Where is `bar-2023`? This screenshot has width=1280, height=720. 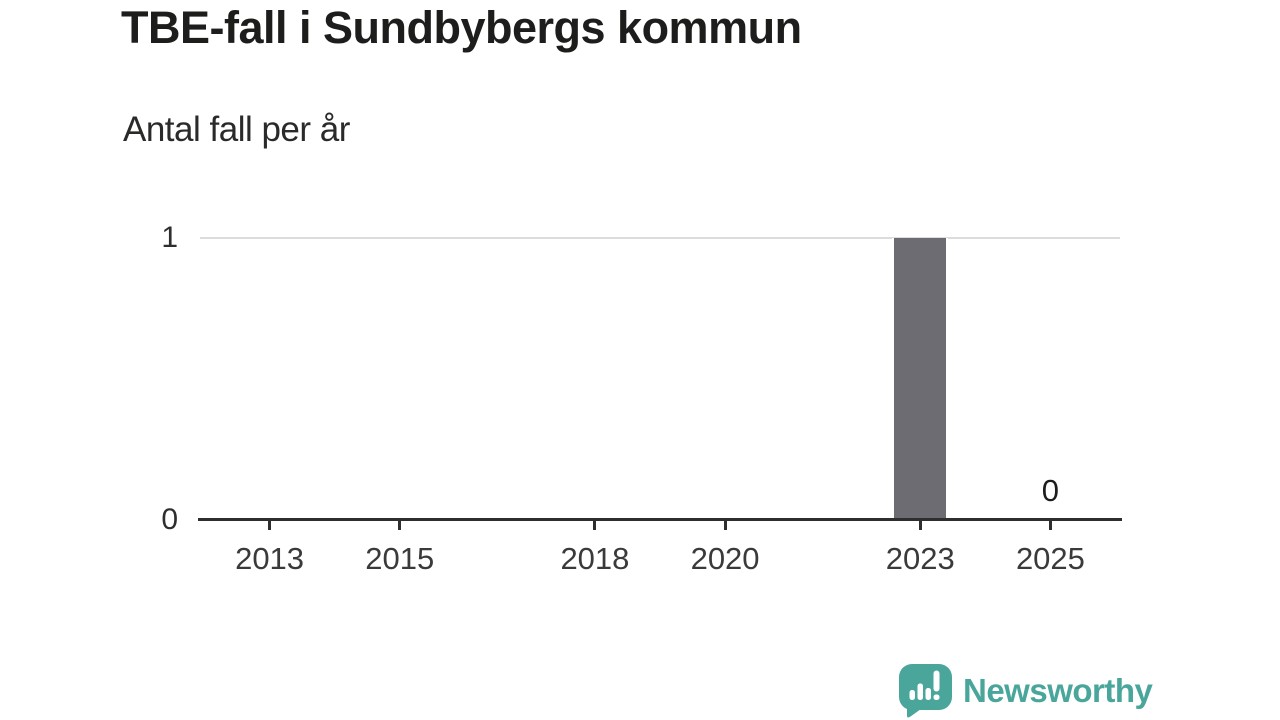
bar-2023 is located at coordinates (920, 379).